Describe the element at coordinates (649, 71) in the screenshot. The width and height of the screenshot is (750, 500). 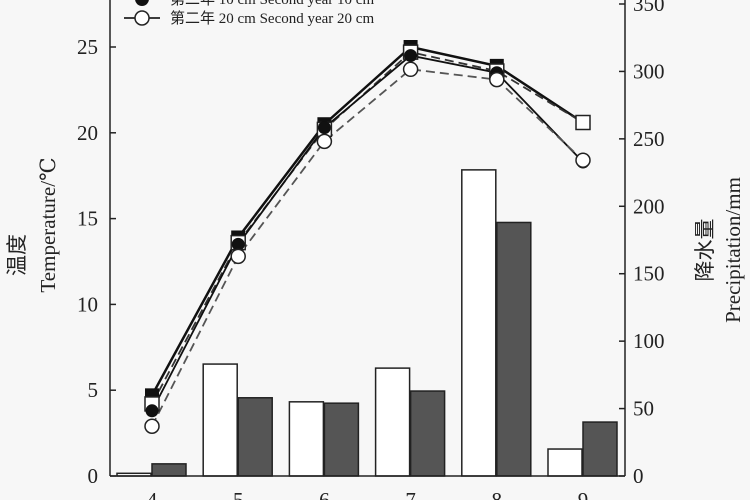
I see `right-tick-label: 300` at that location.